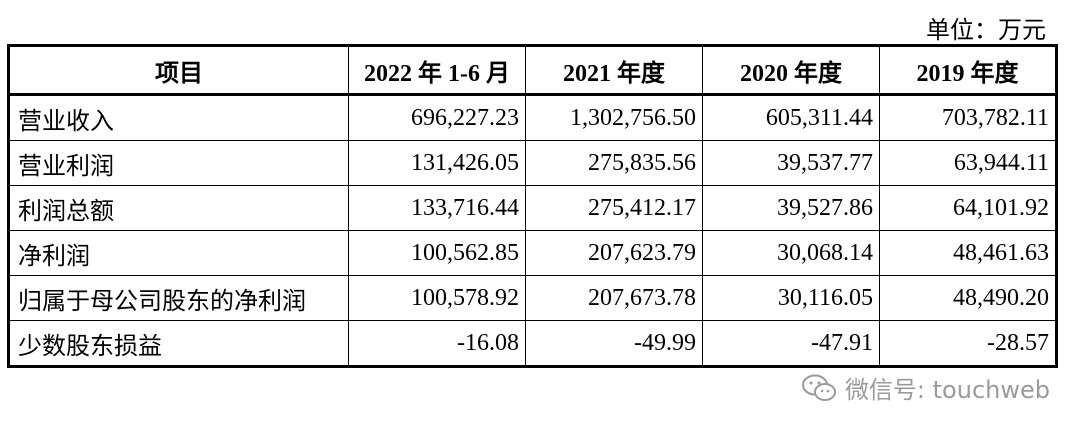 The height and width of the screenshot is (436, 1080). Describe the element at coordinates (614, 253) in the screenshot. I see `cell-value: 207,623.79` at that location.